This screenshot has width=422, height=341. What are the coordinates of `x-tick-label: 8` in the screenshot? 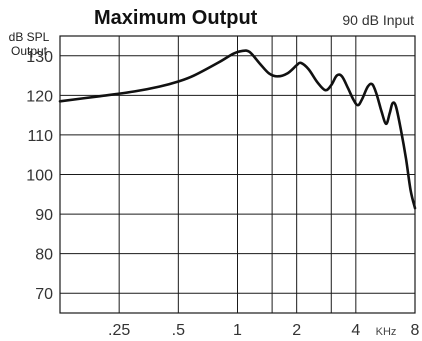 It's located at (415, 330).